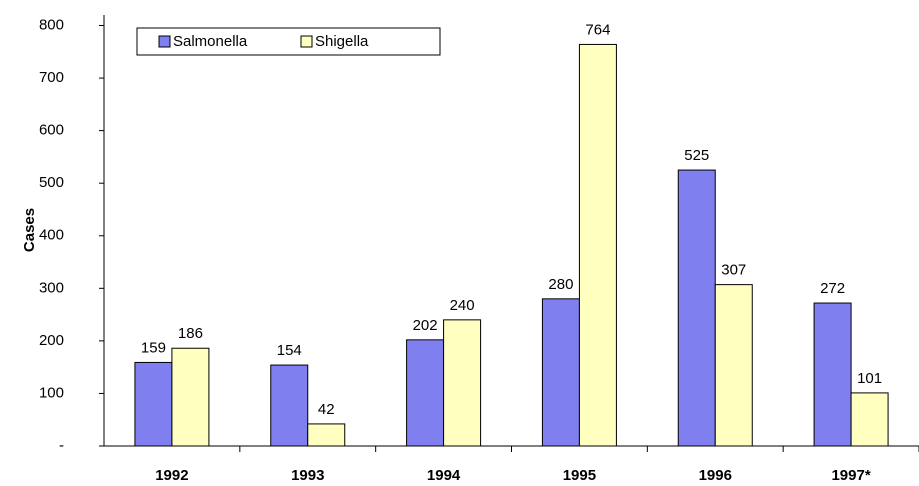  What do you see at coordinates (51, 24) in the screenshot?
I see `y-tick-label: 800` at bounding box center [51, 24].